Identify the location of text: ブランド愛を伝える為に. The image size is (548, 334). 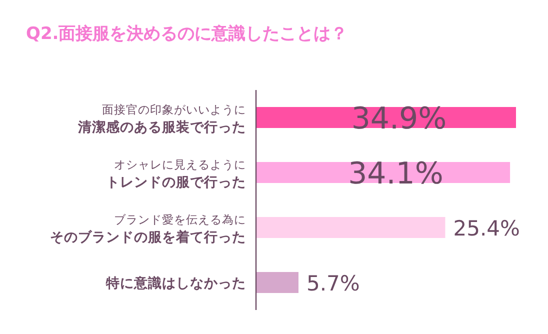
(180, 219).